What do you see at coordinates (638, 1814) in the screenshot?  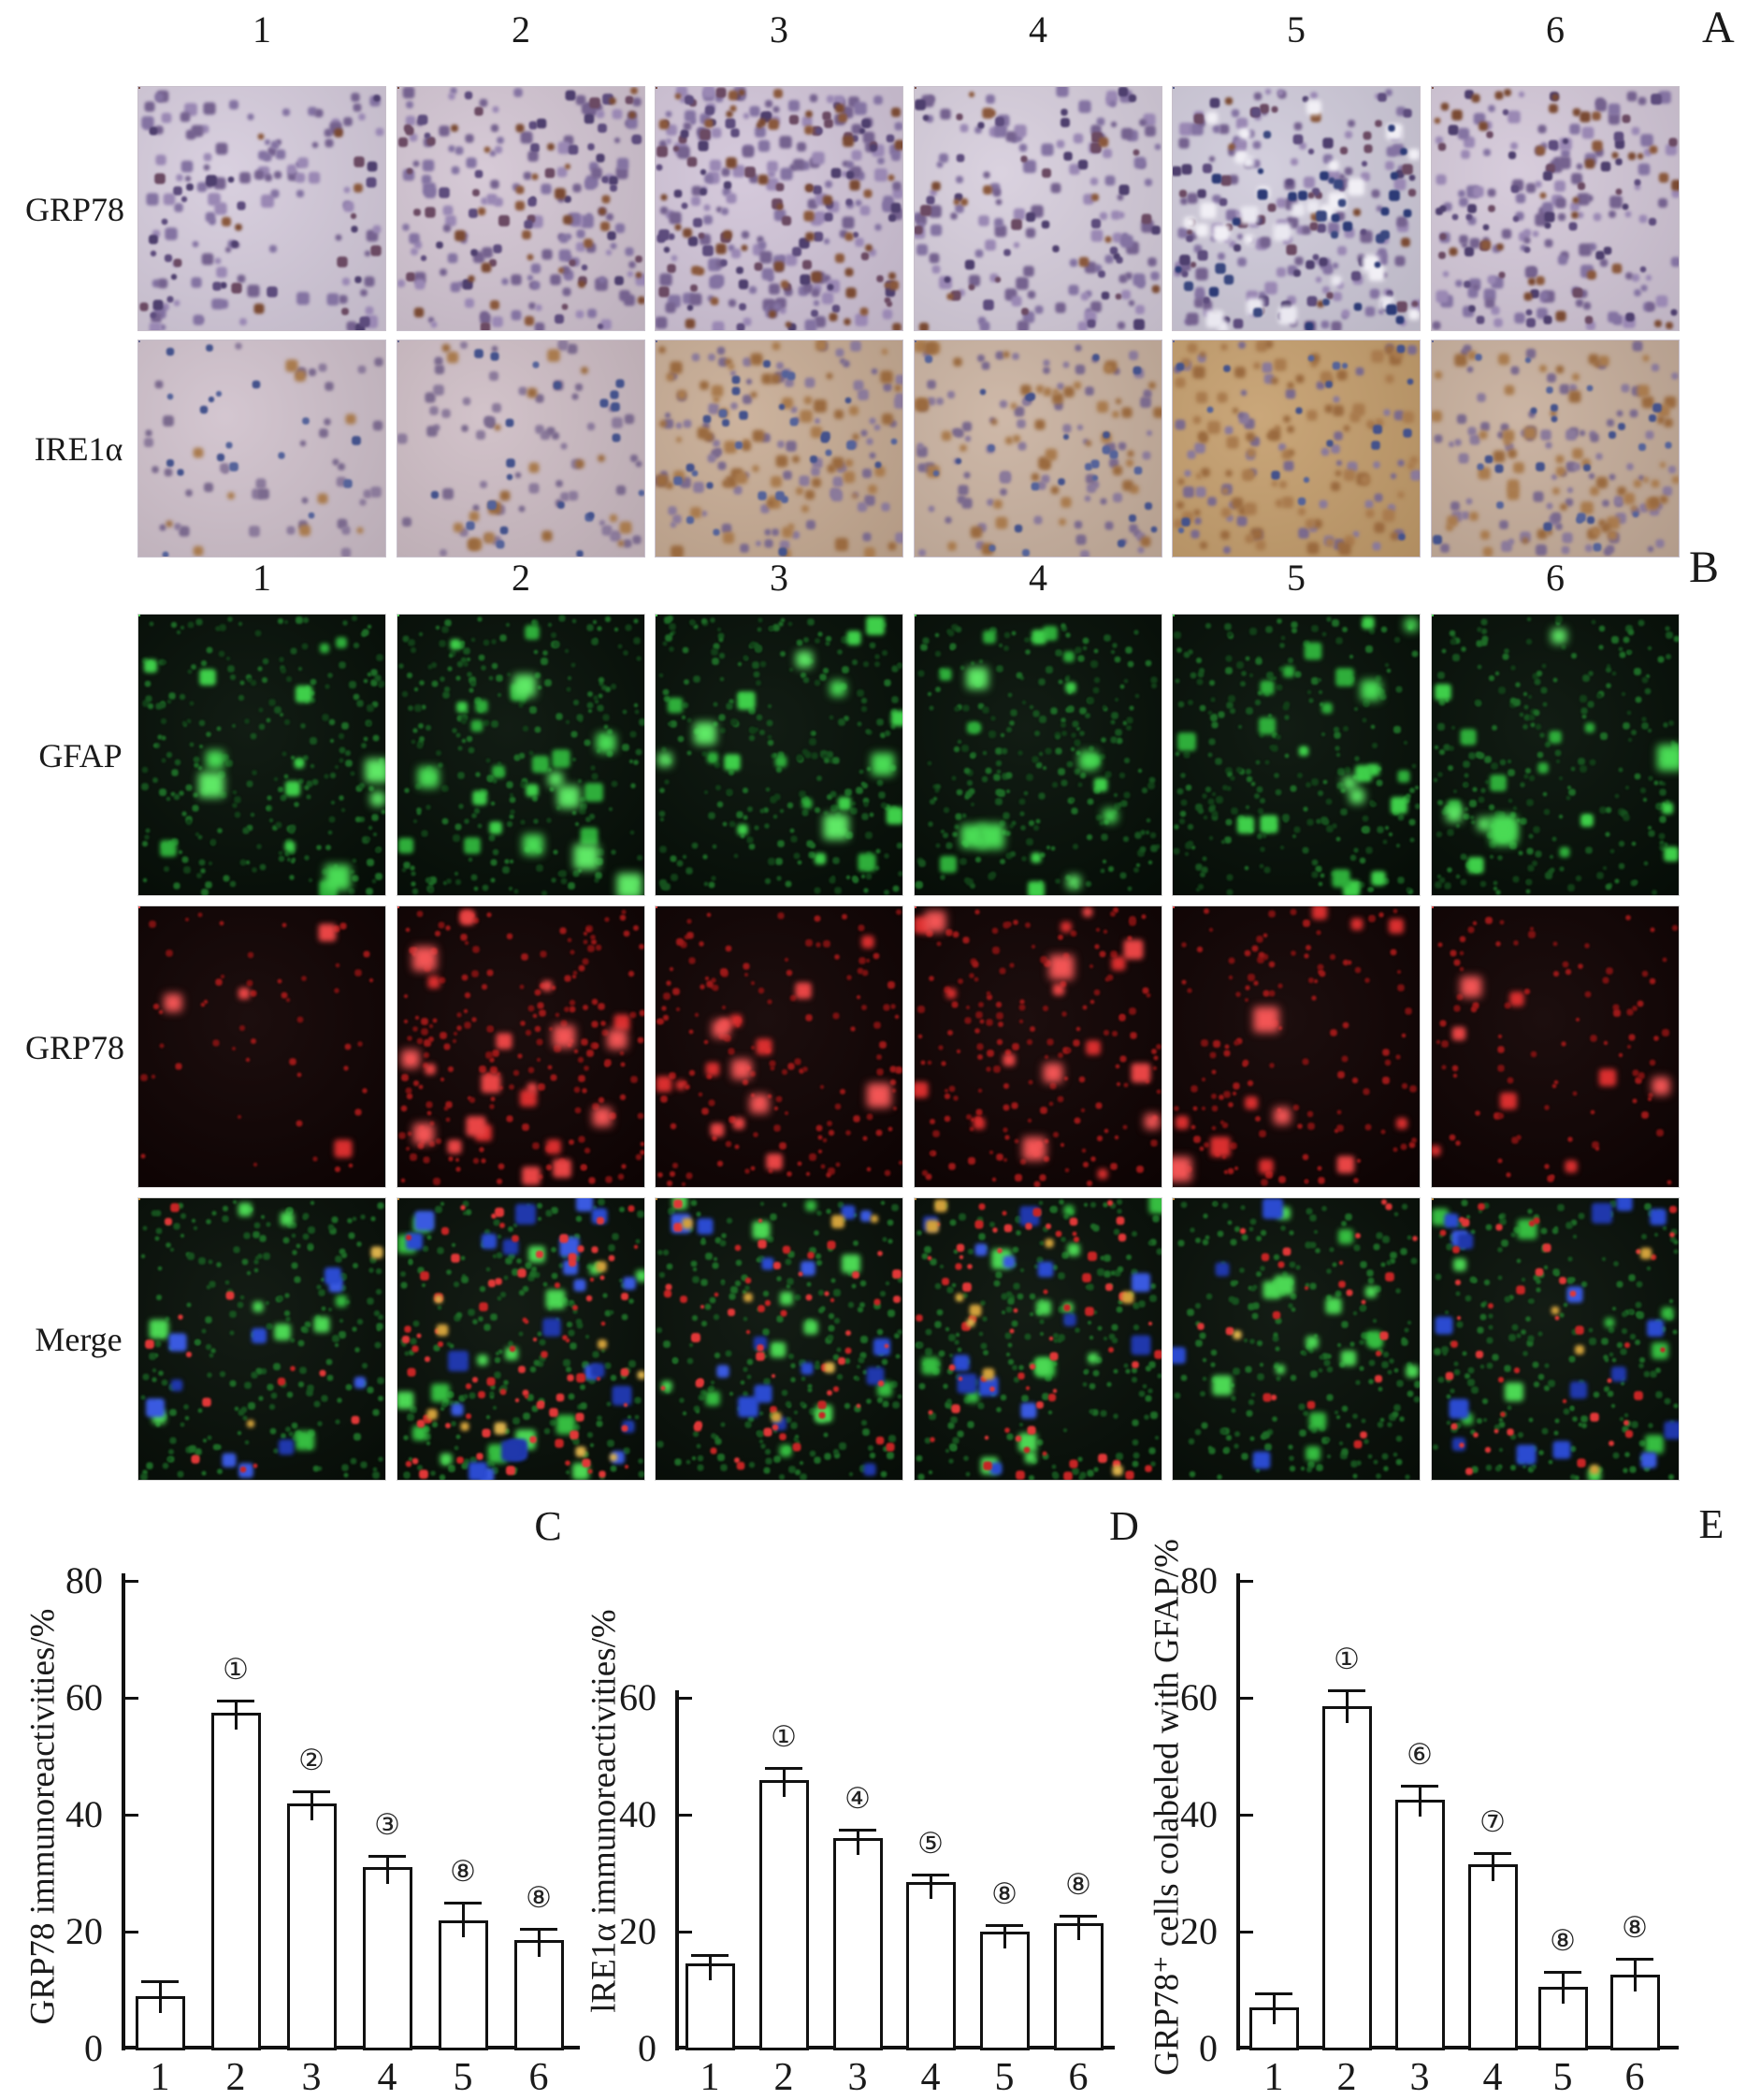 I see `y-tick-label-D-40: 40` at bounding box center [638, 1814].